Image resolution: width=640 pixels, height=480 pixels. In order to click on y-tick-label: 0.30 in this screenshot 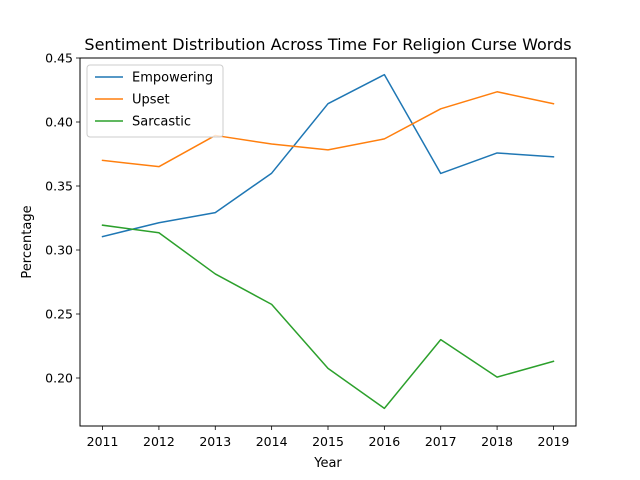, I will do `click(59, 250)`.